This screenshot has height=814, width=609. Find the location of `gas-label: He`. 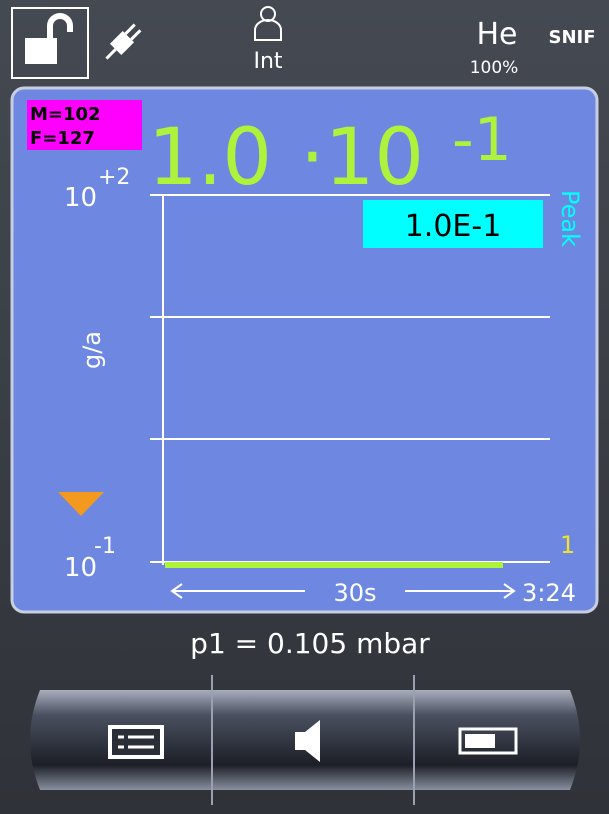

gas-label: He is located at coordinates (496, 34).